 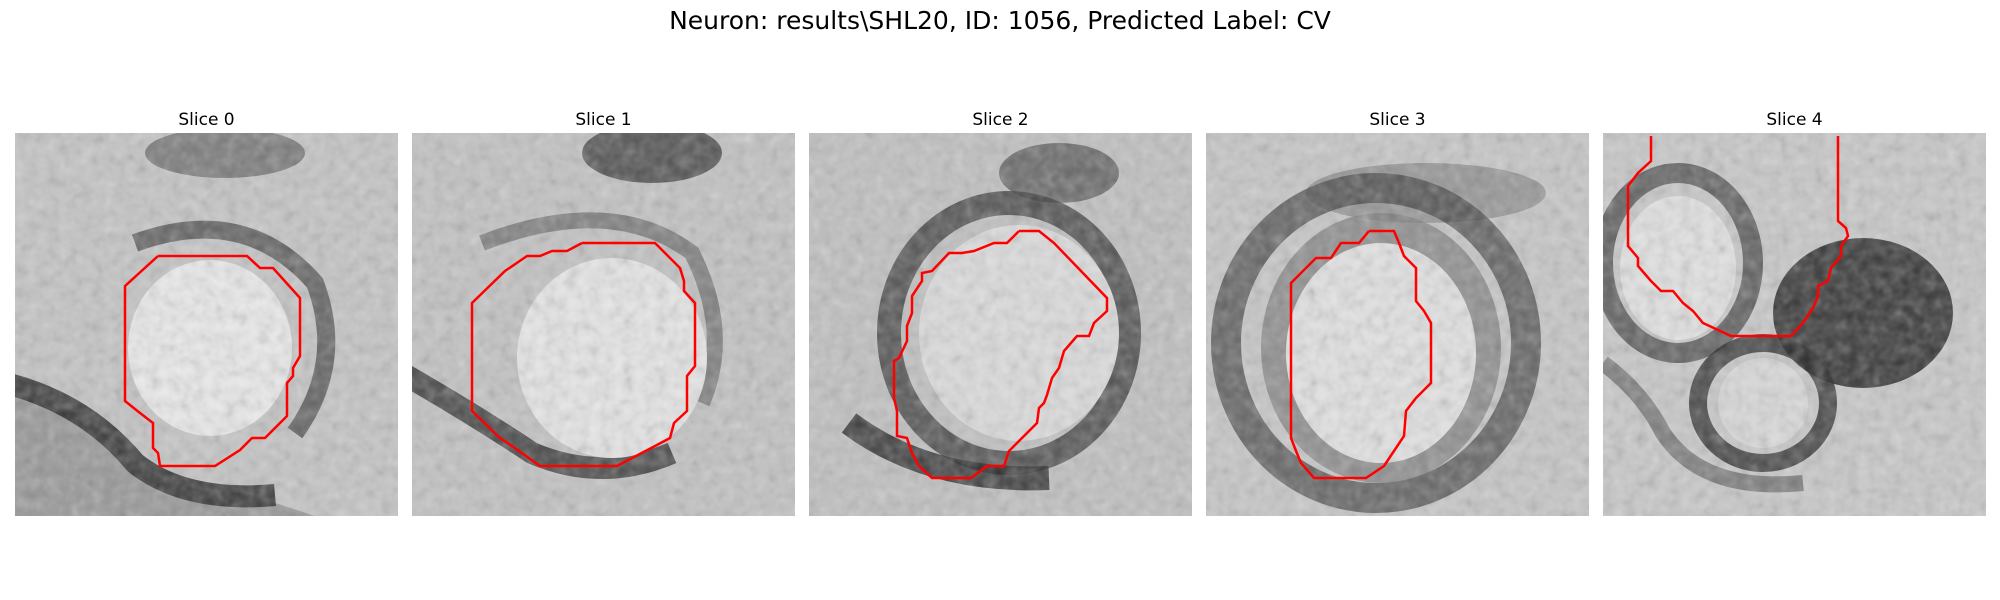 I want to click on slice-title-2: Slice 2, so click(x=1000, y=120).